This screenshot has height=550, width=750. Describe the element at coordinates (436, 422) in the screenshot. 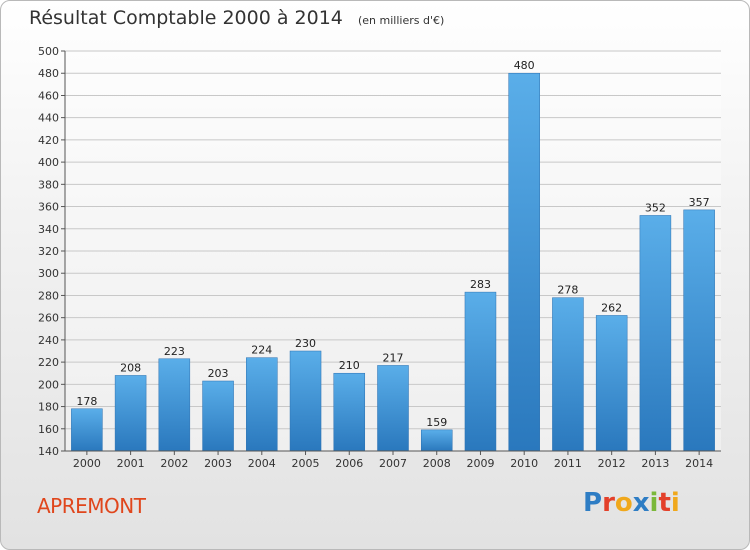

I see `data-label: 159` at that location.